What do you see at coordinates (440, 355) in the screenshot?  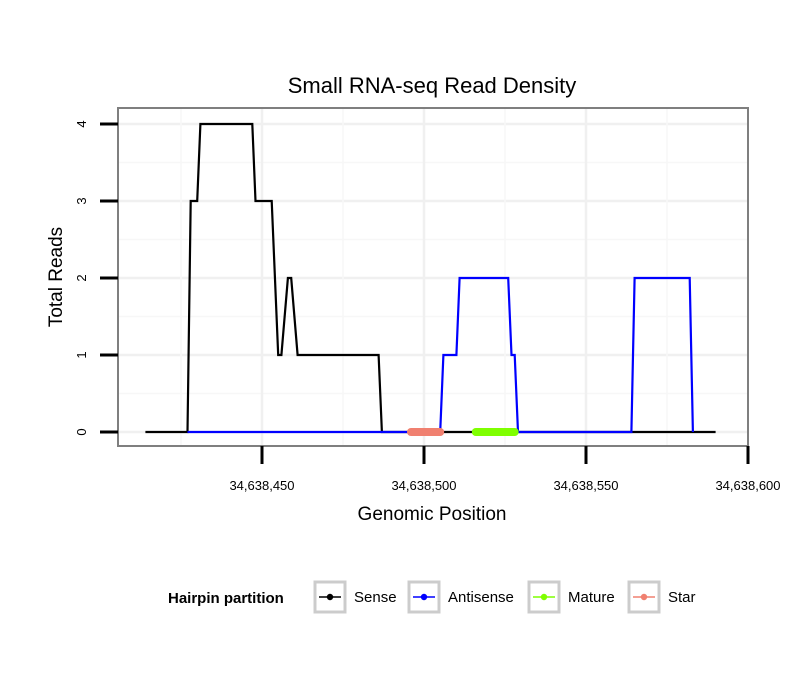 I see `series-line-antisense` at bounding box center [440, 355].